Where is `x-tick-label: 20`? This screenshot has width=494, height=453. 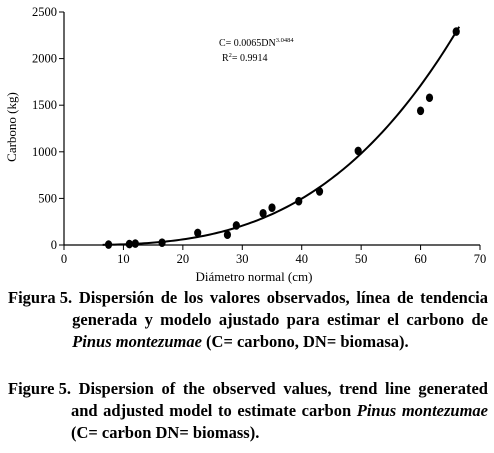
x-tick-label: 20 is located at coordinates (183, 259).